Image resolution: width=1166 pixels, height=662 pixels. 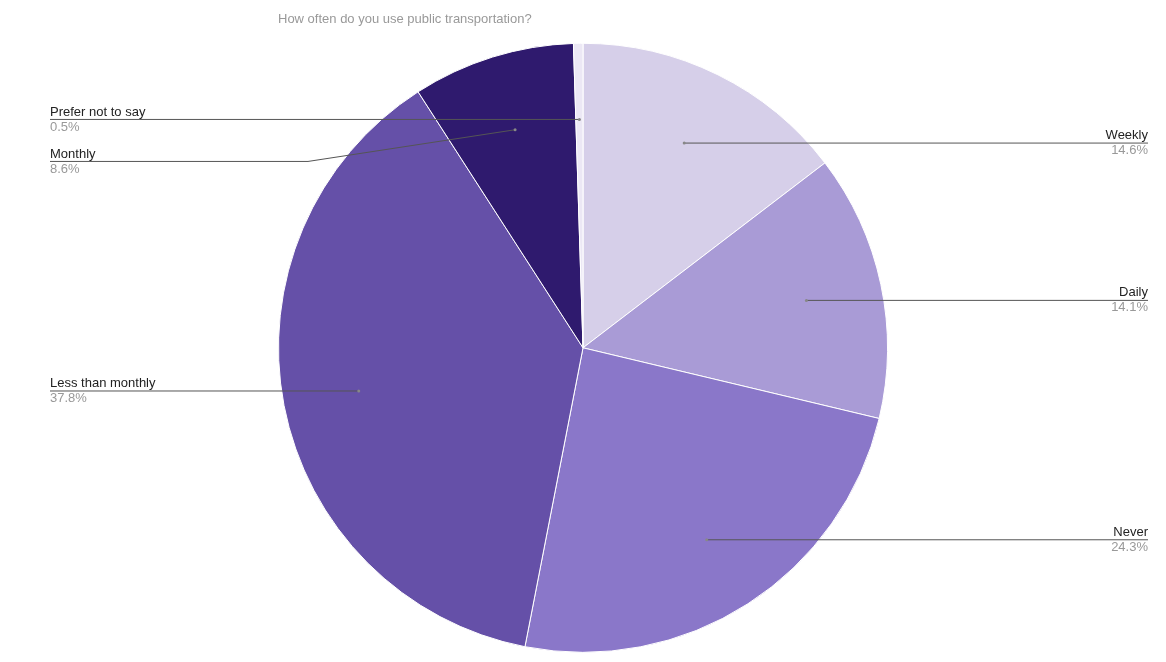 What do you see at coordinates (103, 383) in the screenshot?
I see `slice-label: Less than monthly` at bounding box center [103, 383].